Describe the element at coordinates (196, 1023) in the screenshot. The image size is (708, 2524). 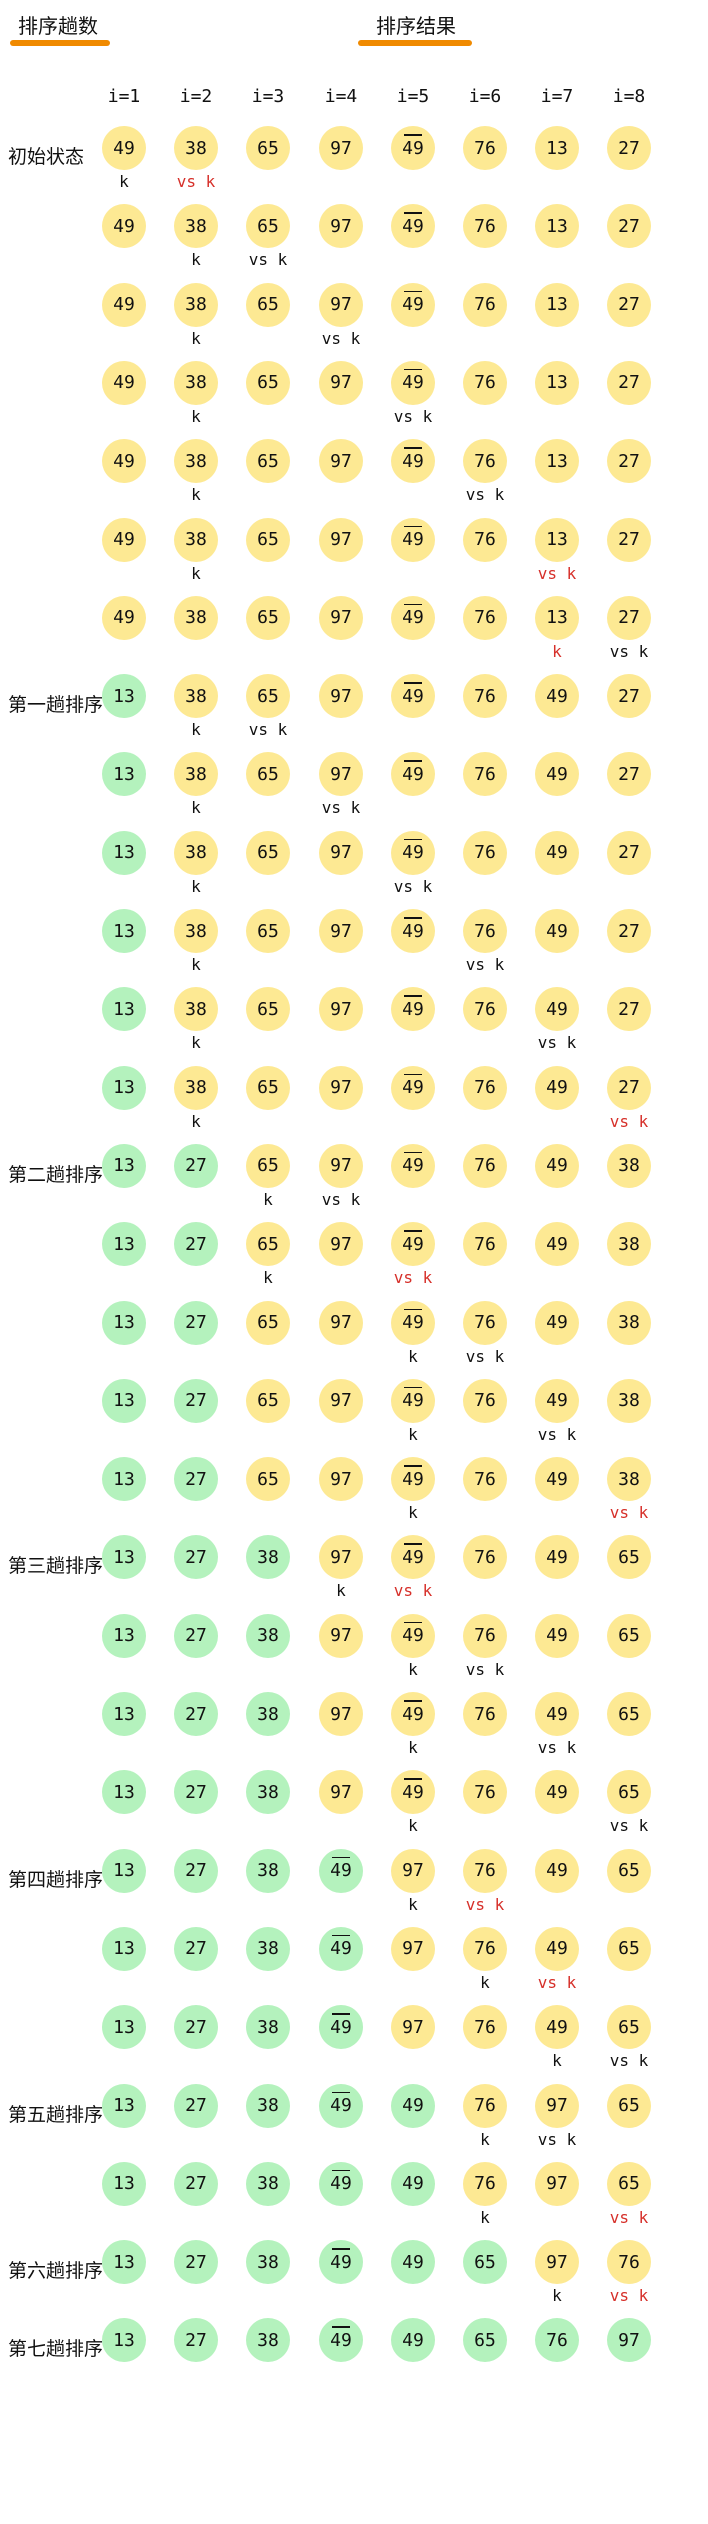
I see `array-cell: 38 k` at that location.